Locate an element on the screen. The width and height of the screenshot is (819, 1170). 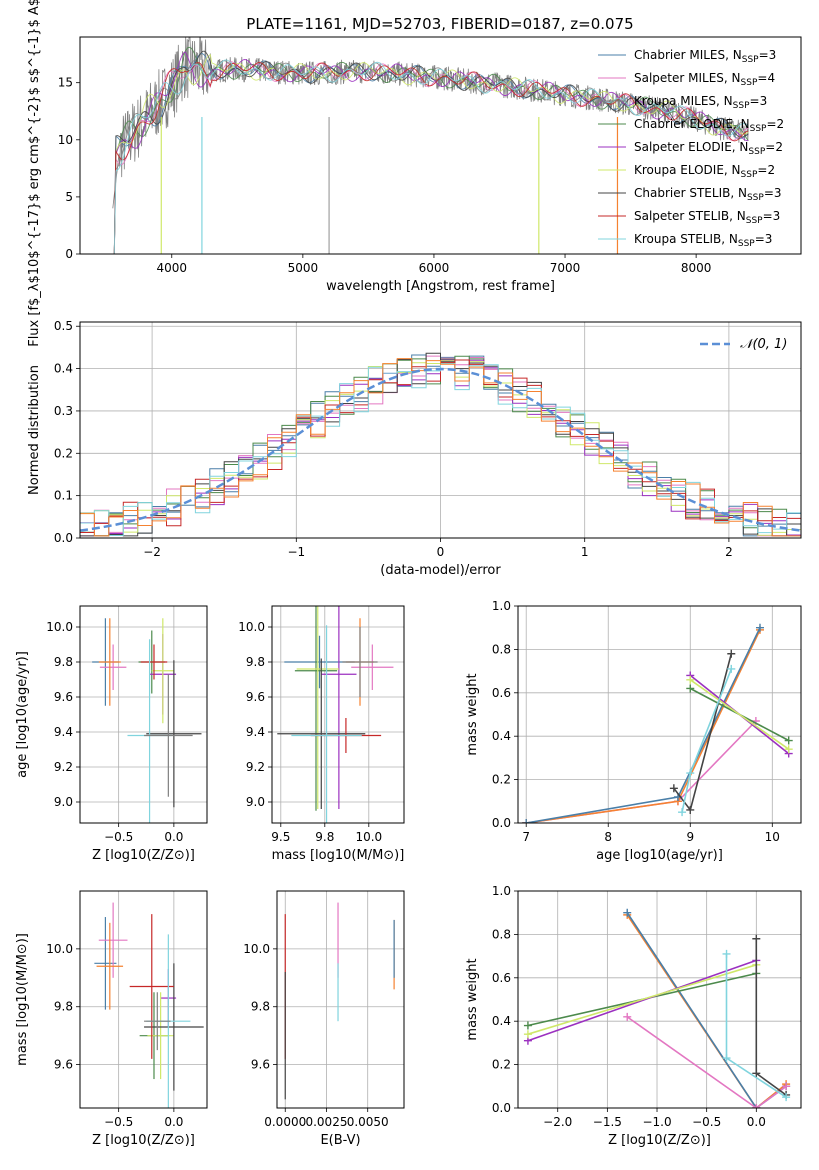
y-tick-label: 9.8 is located at coordinates (255, 662).